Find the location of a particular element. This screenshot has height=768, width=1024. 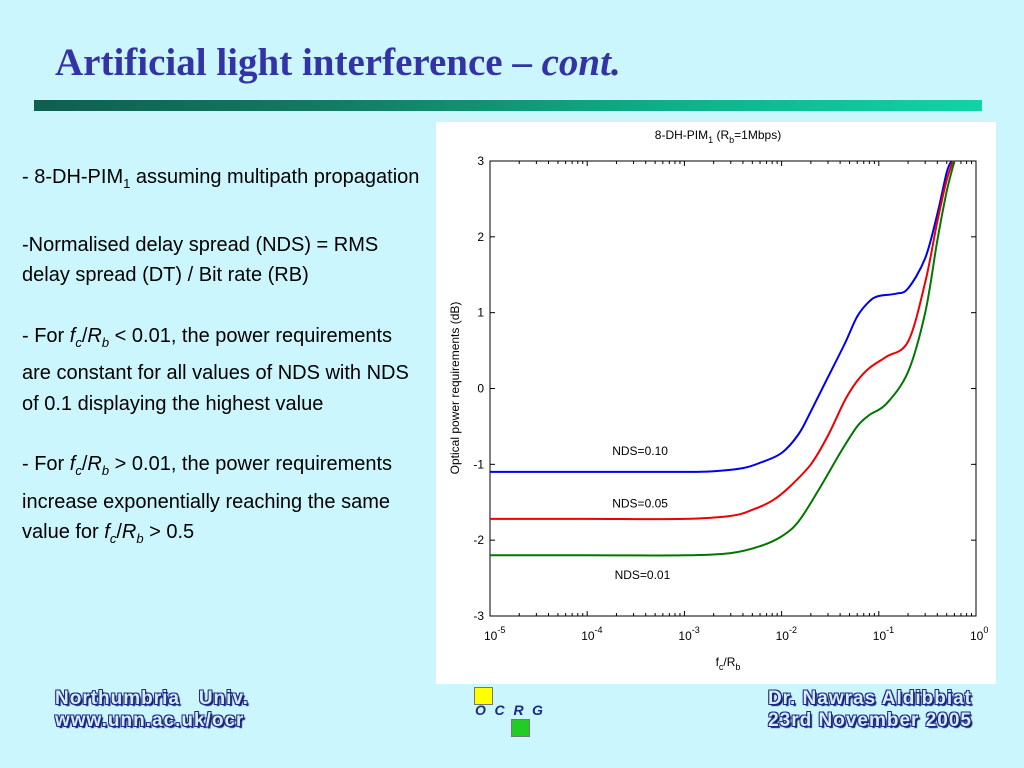

footer-website: www.unn.ac.uk/ocr is located at coordinates (150, 720).